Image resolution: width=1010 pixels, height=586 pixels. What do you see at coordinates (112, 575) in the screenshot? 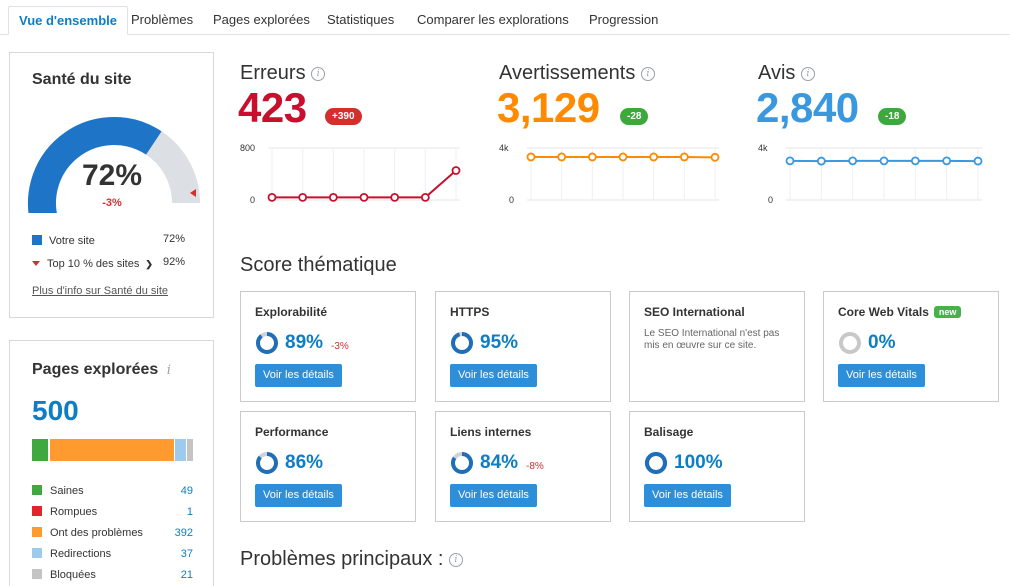
I see `crawled-legend-row: Bloquées 21` at bounding box center [112, 575].